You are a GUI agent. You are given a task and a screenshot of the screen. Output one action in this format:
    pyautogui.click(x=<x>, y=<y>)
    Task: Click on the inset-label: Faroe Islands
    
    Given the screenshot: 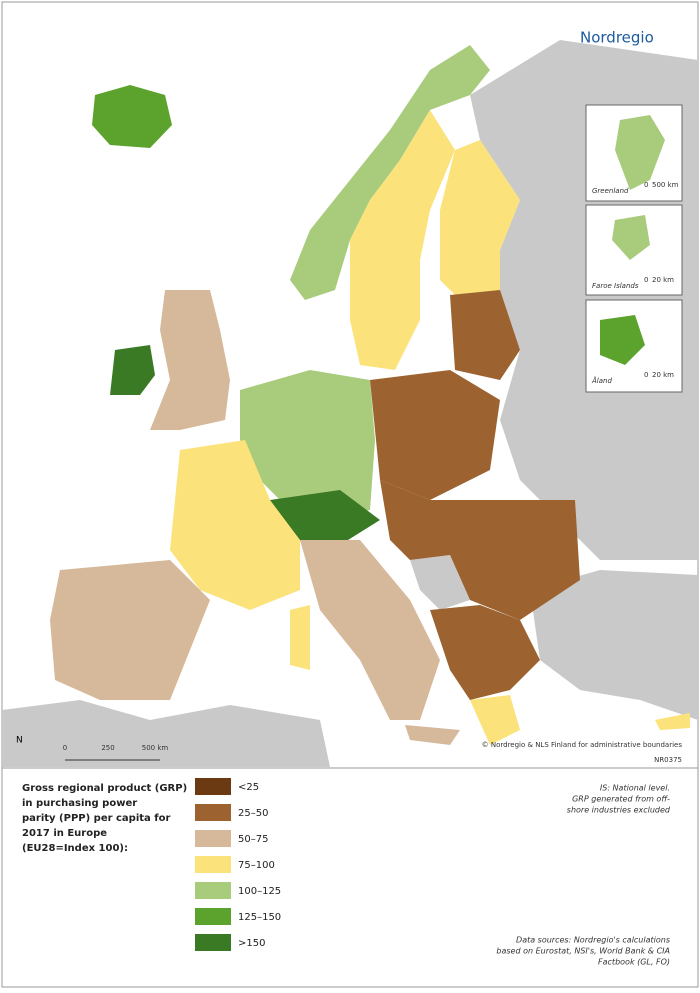 What is the action you would take?
    pyautogui.click(x=615, y=286)
    